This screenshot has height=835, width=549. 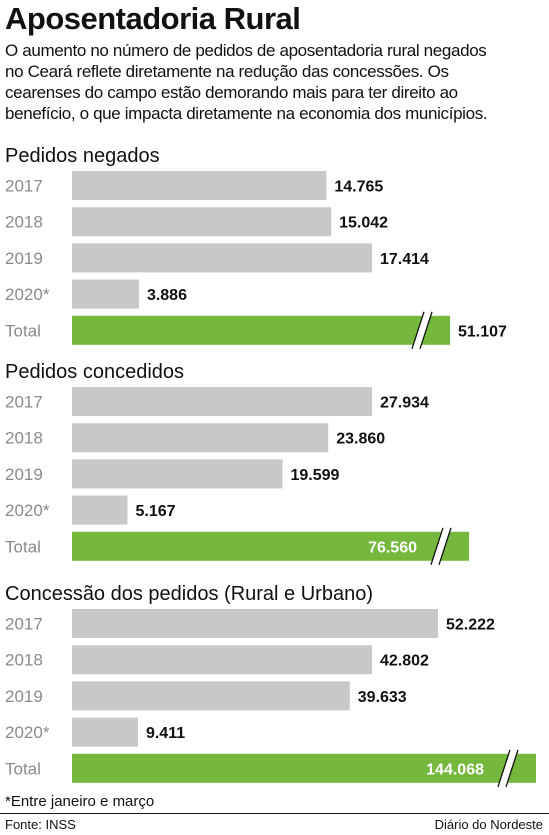 What do you see at coordinates (404, 661) in the screenshot?
I see `value-label: 42.802` at bounding box center [404, 661].